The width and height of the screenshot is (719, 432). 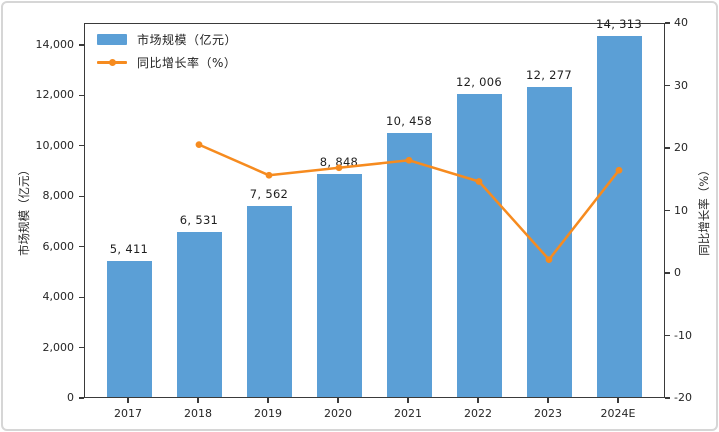 I want to click on left-tick-label: 14,000, so click(x=55, y=44).